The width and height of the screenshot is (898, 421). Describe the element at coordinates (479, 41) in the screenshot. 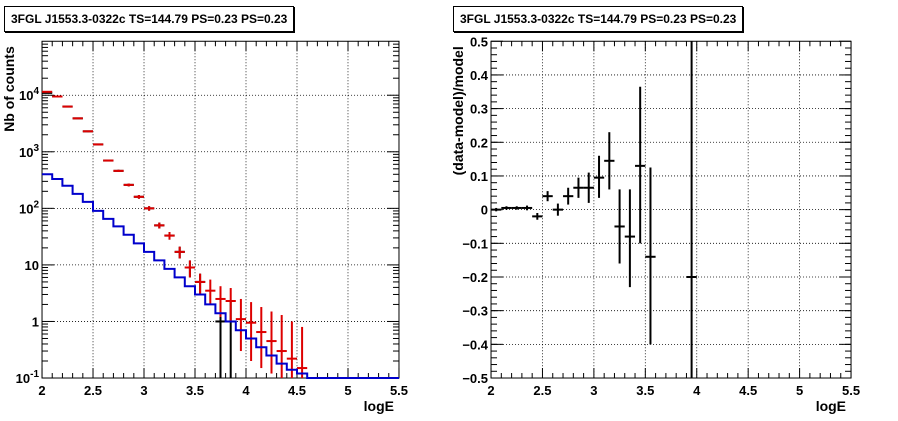

I see `plot2-y-tick-label: 0.5` at that location.